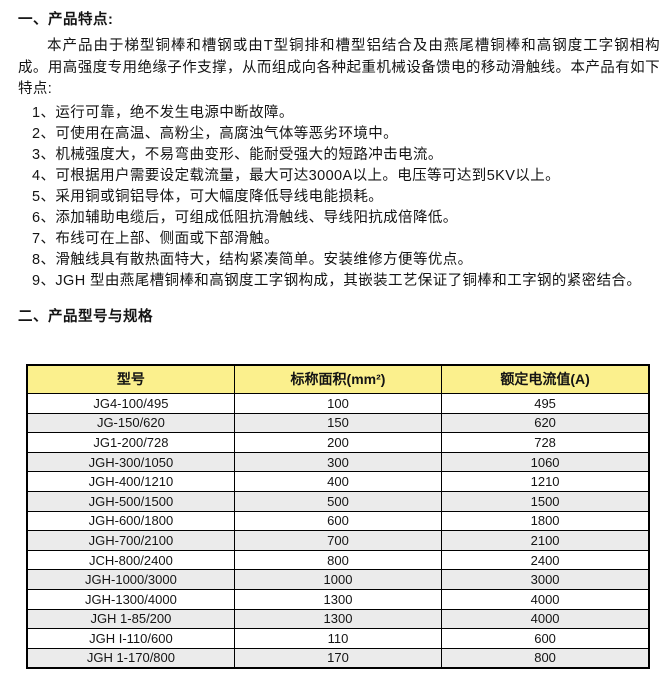  I want to click on feature-item-1: 1、运行可靠，绝不发生电源中断故障。, so click(163, 112).